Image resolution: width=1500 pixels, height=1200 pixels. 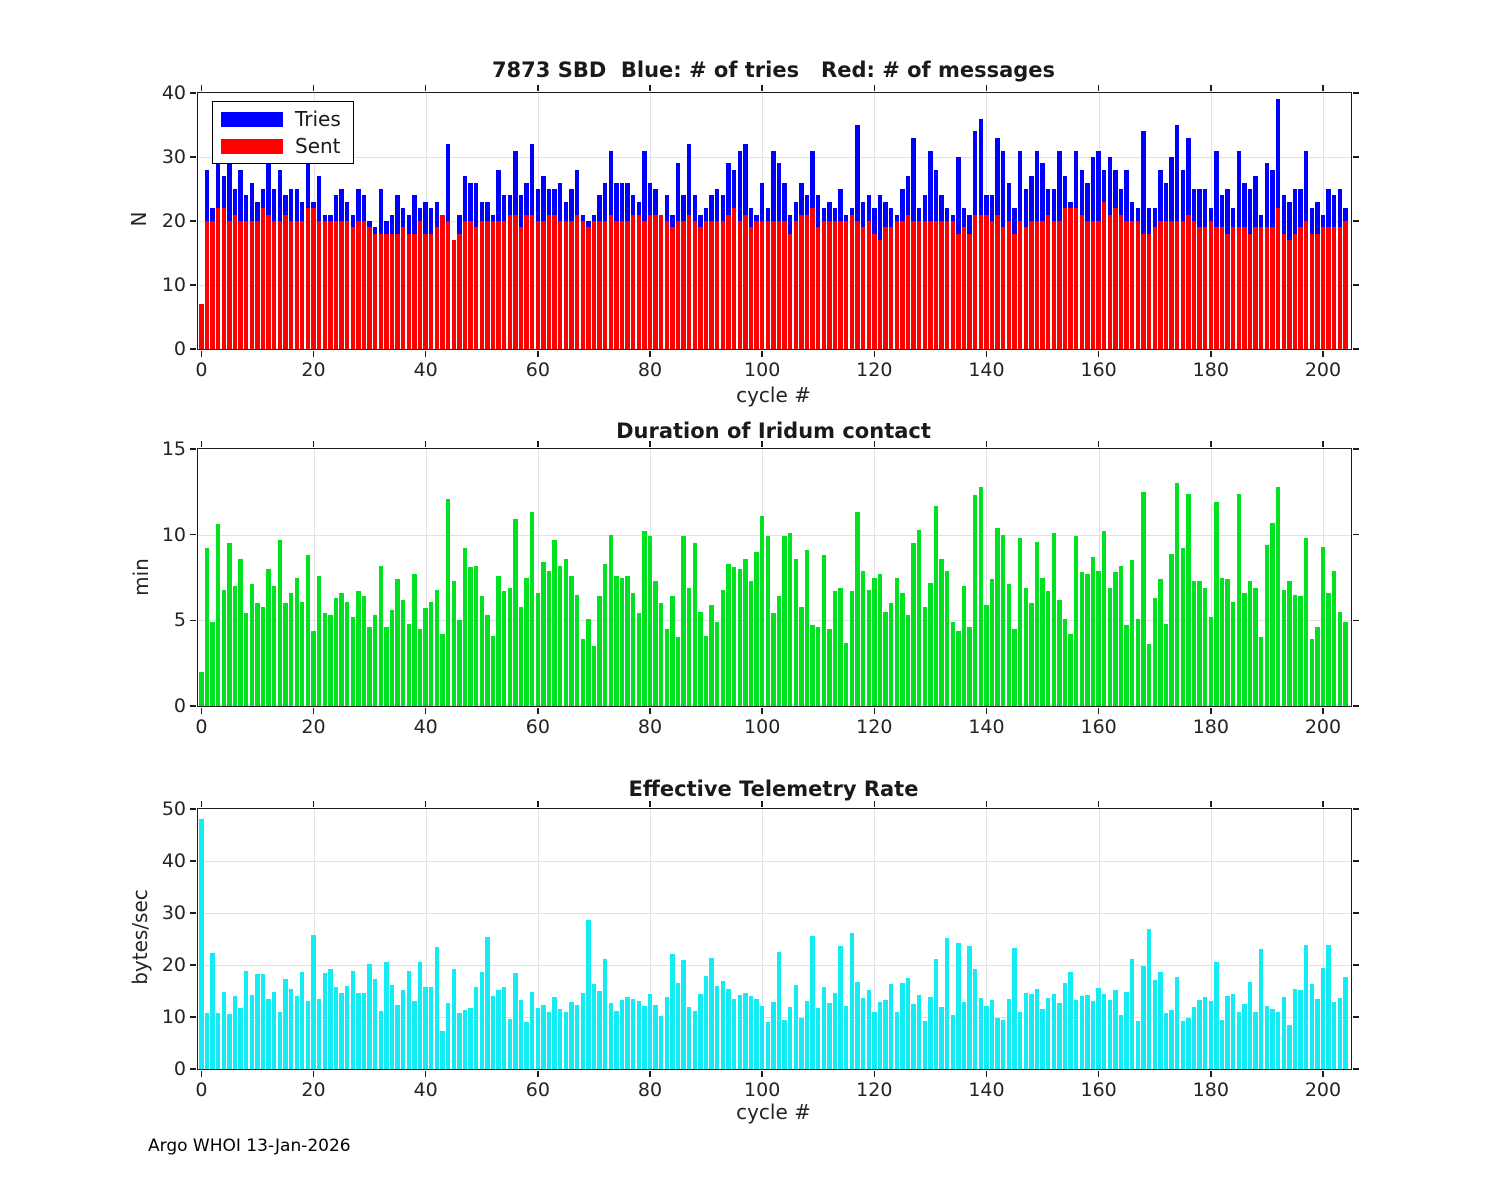 I want to click on x-axis-tick-label: 80, so click(x=650, y=1090).